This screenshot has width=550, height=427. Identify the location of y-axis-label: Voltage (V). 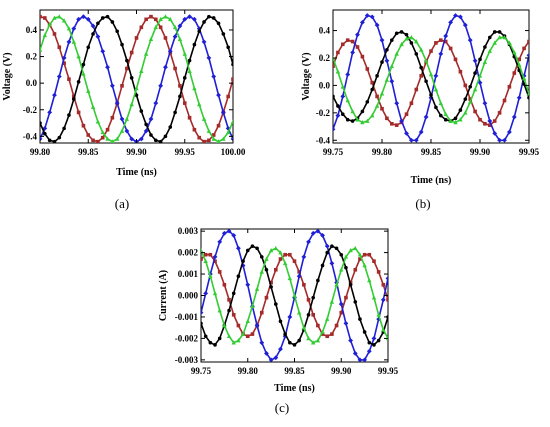
(7, 76).